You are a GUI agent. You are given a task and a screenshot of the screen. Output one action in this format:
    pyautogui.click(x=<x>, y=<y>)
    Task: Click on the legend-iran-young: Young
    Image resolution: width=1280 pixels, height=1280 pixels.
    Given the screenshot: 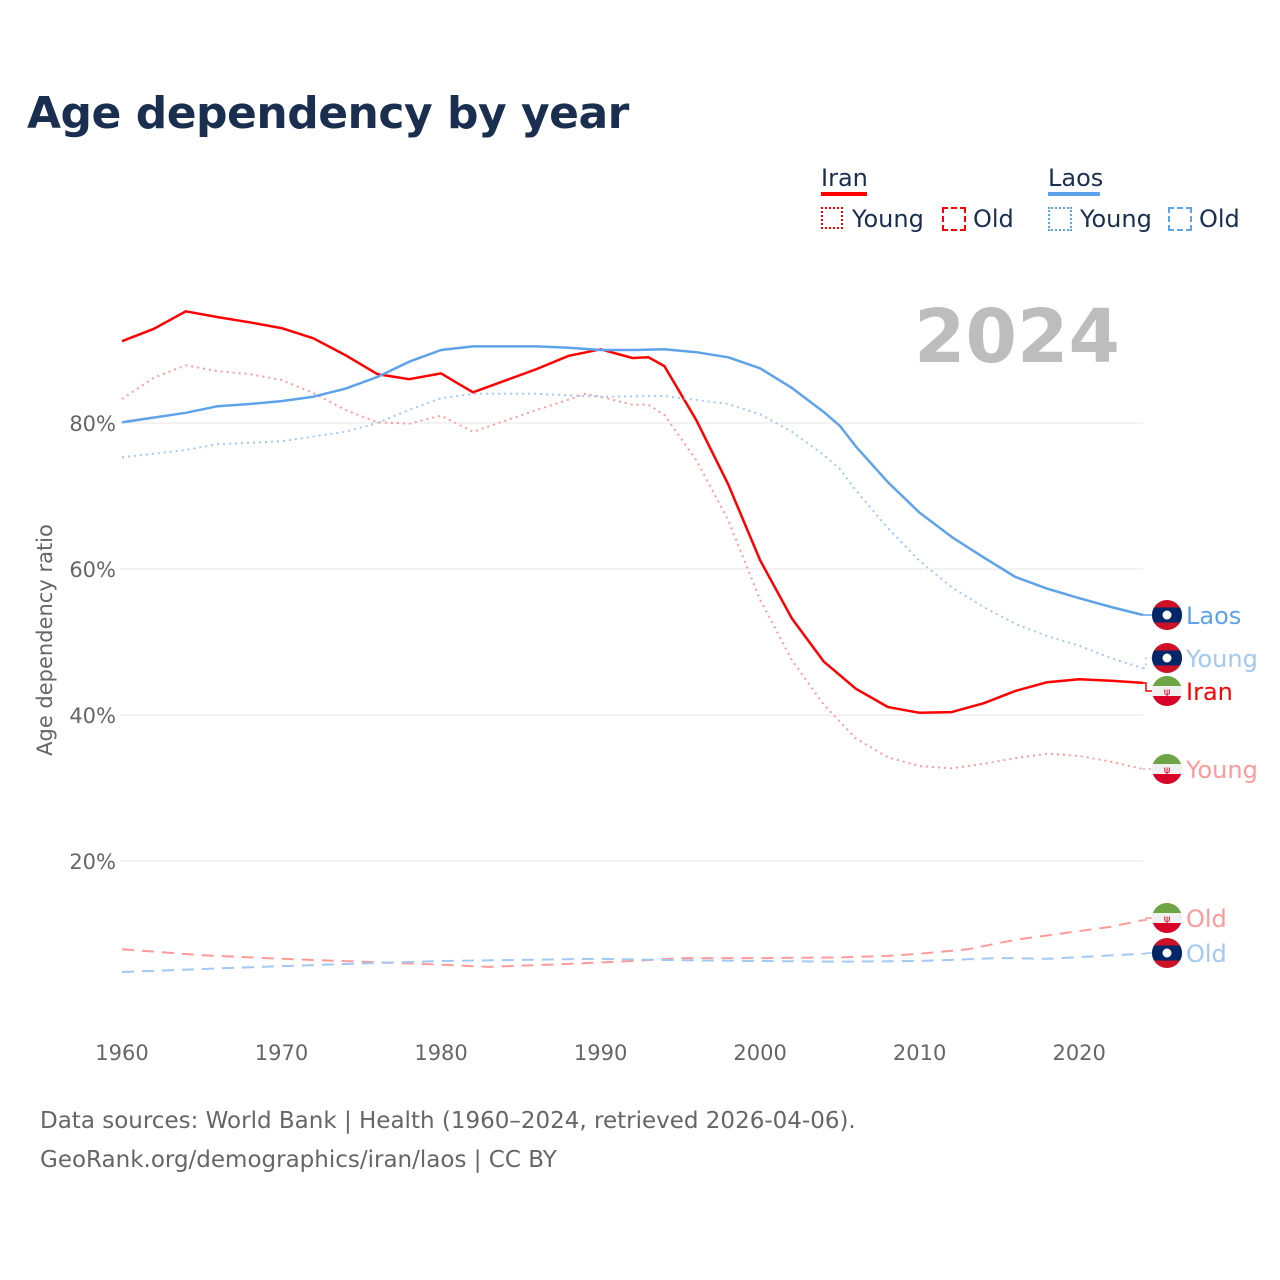 What is the action you would take?
    pyautogui.click(x=888, y=219)
    